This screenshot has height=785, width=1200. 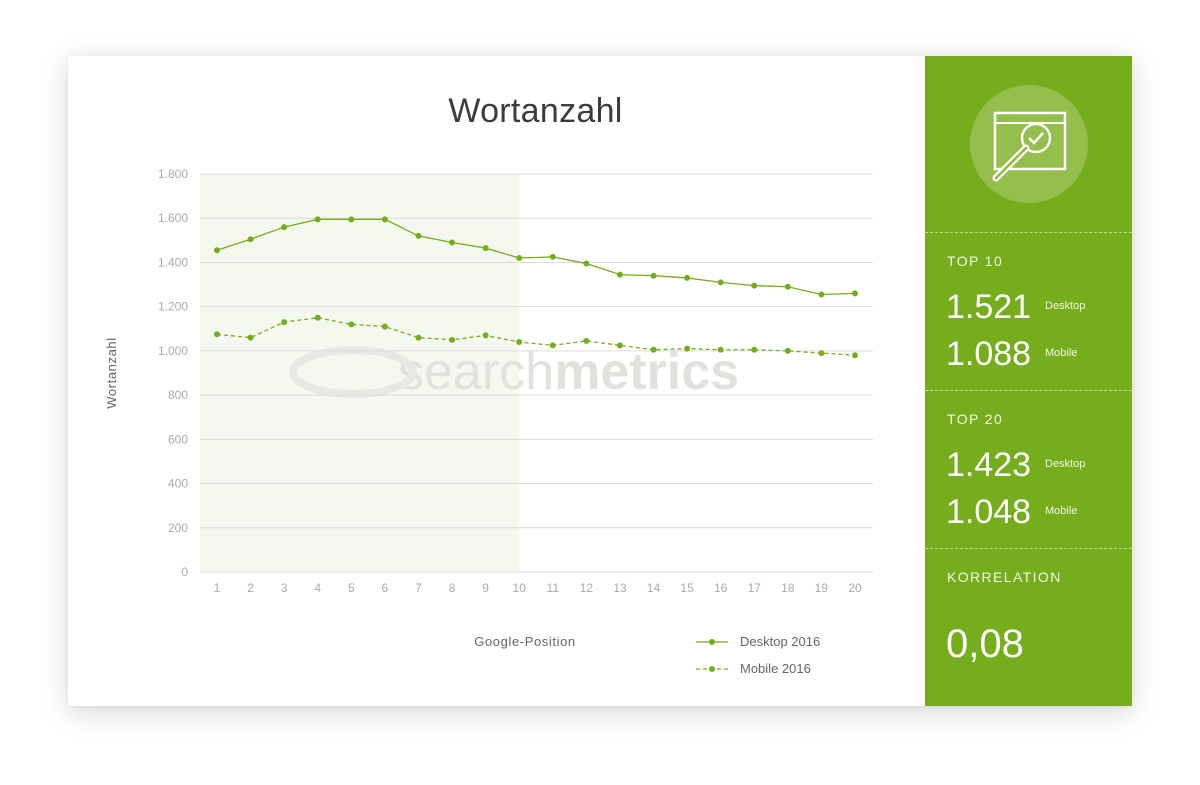 I want to click on watermark-text: searchmetrics, so click(x=568, y=372).